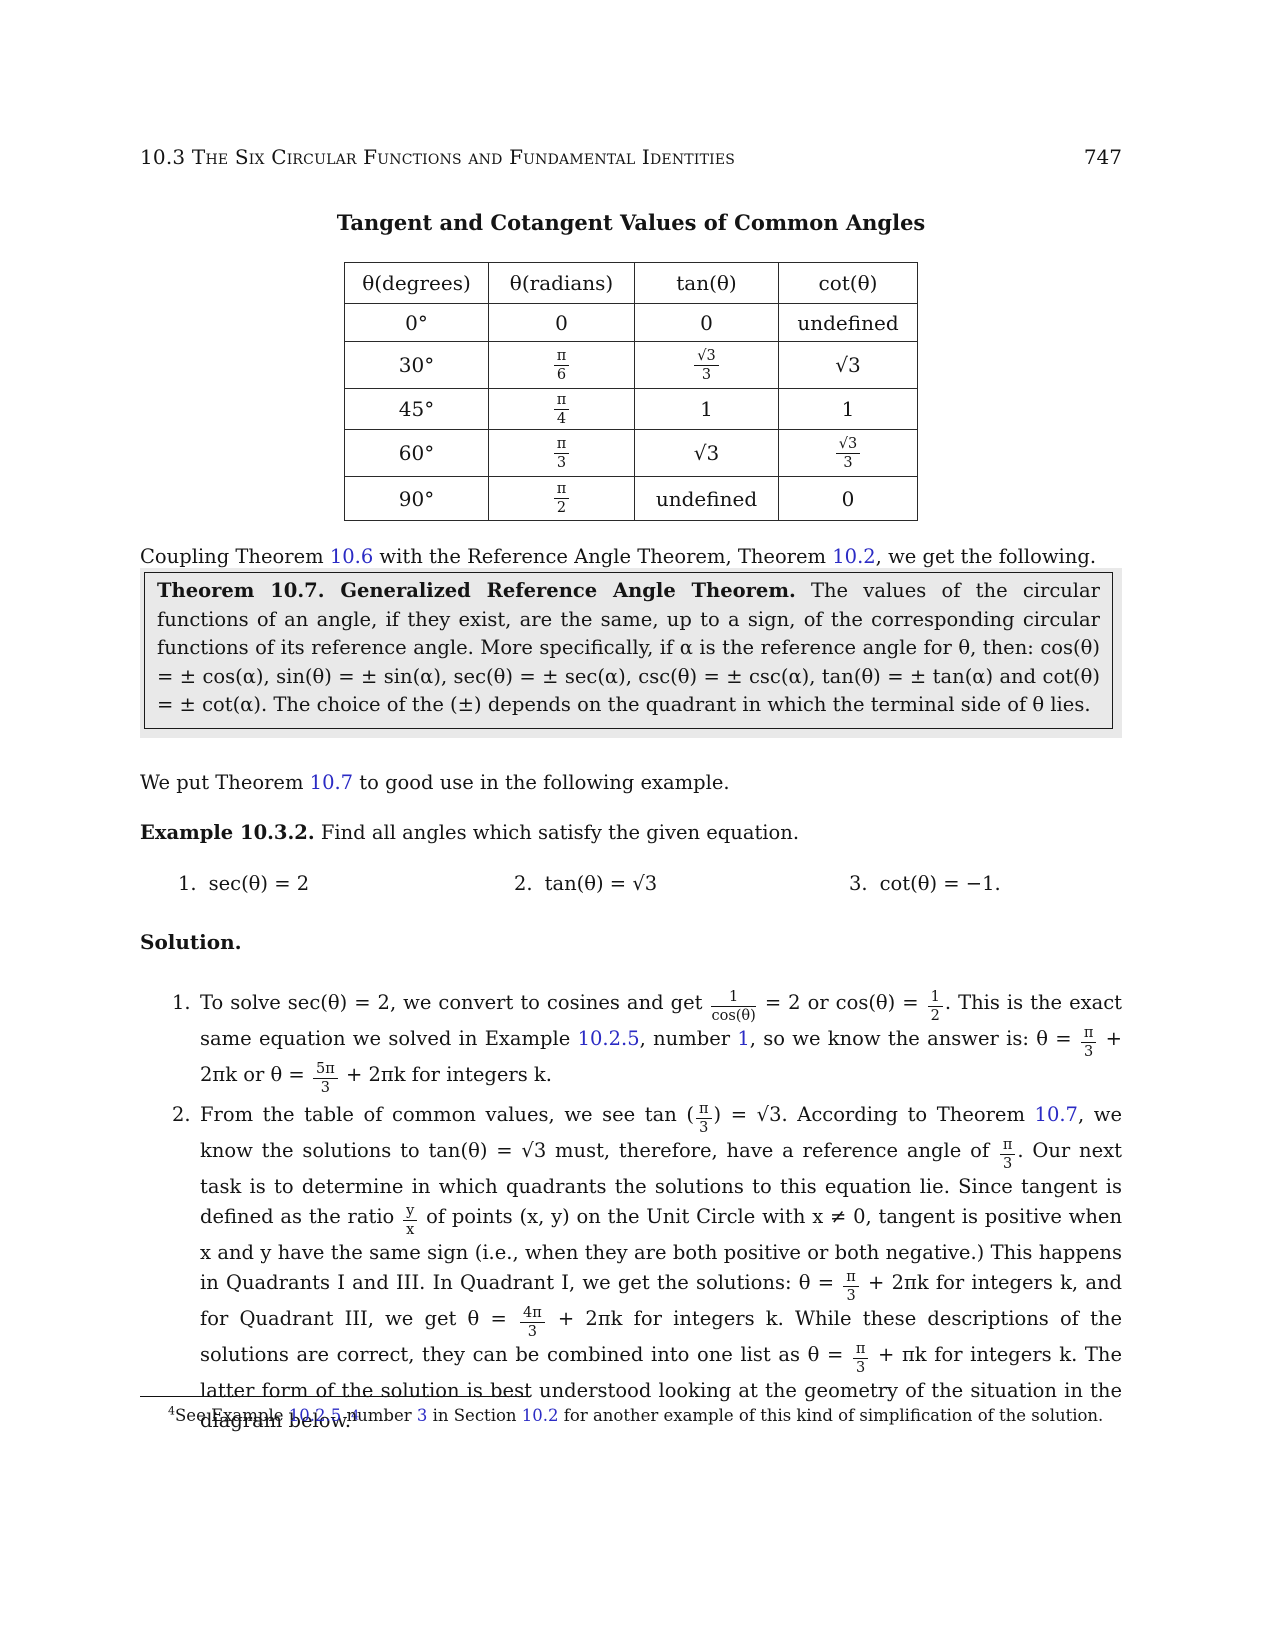 This screenshot has width=1275, height=1650. I want to click on fraction-denominator: cos(θ), so click(733, 1016).